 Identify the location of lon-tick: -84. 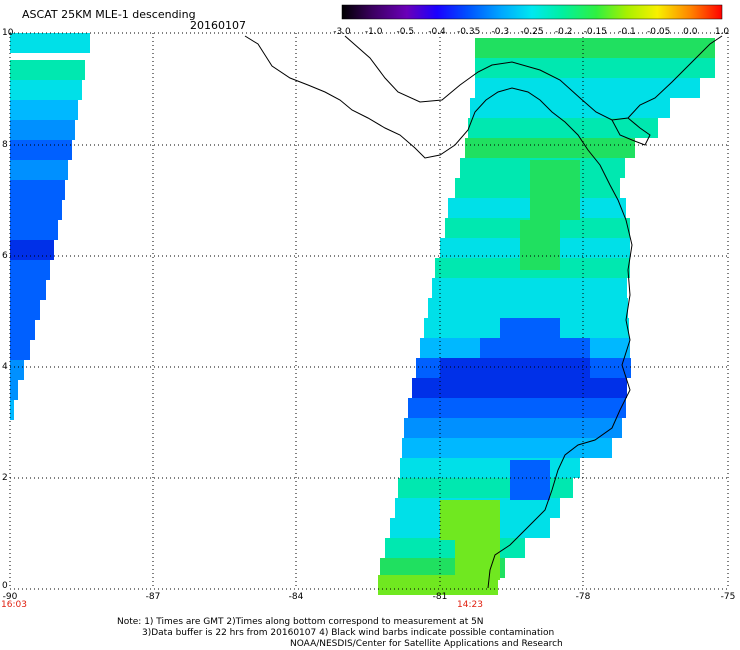
(296, 597).